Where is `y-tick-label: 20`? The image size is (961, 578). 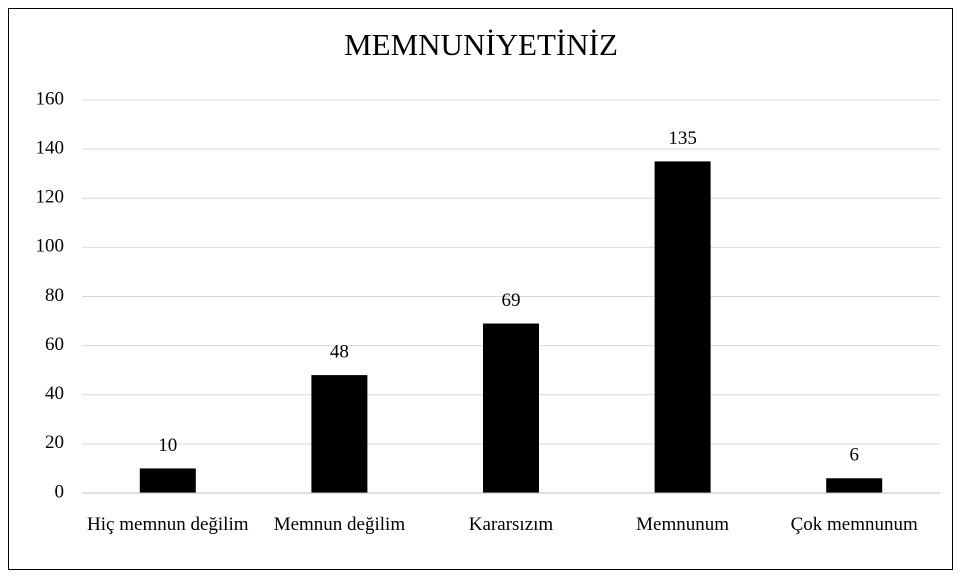 y-tick-label: 20 is located at coordinates (54, 442).